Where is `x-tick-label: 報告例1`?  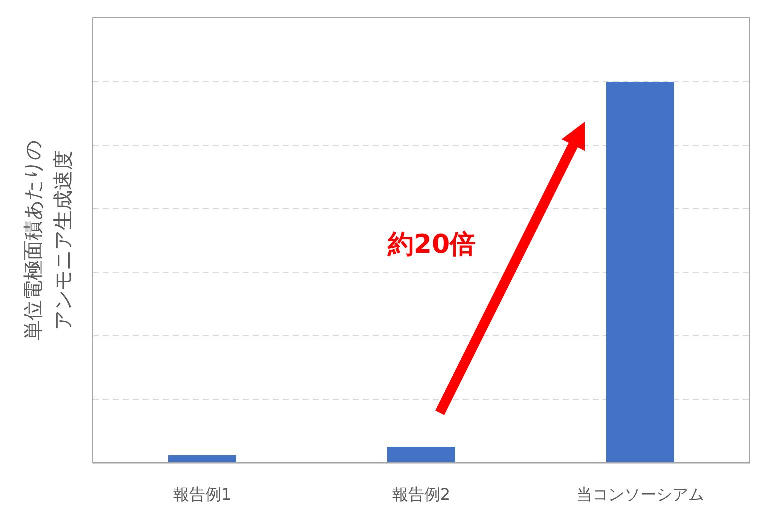 x-tick-label: 報告例1 is located at coordinates (202, 494).